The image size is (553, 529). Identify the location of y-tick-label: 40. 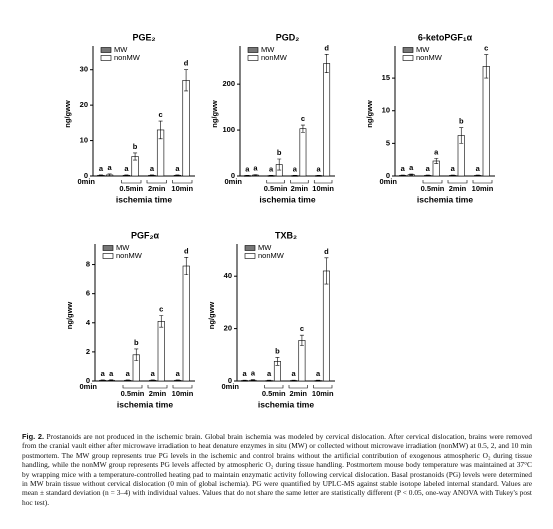
(228, 275).